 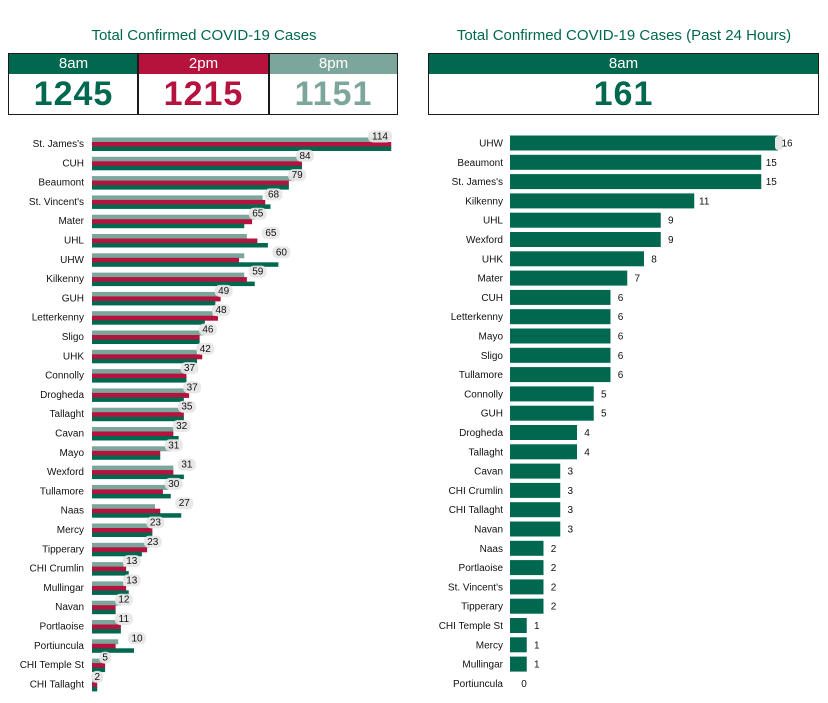 What do you see at coordinates (63, 588) in the screenshot?
I see `category-label: Mullingar` at bounding box center [63, 588].